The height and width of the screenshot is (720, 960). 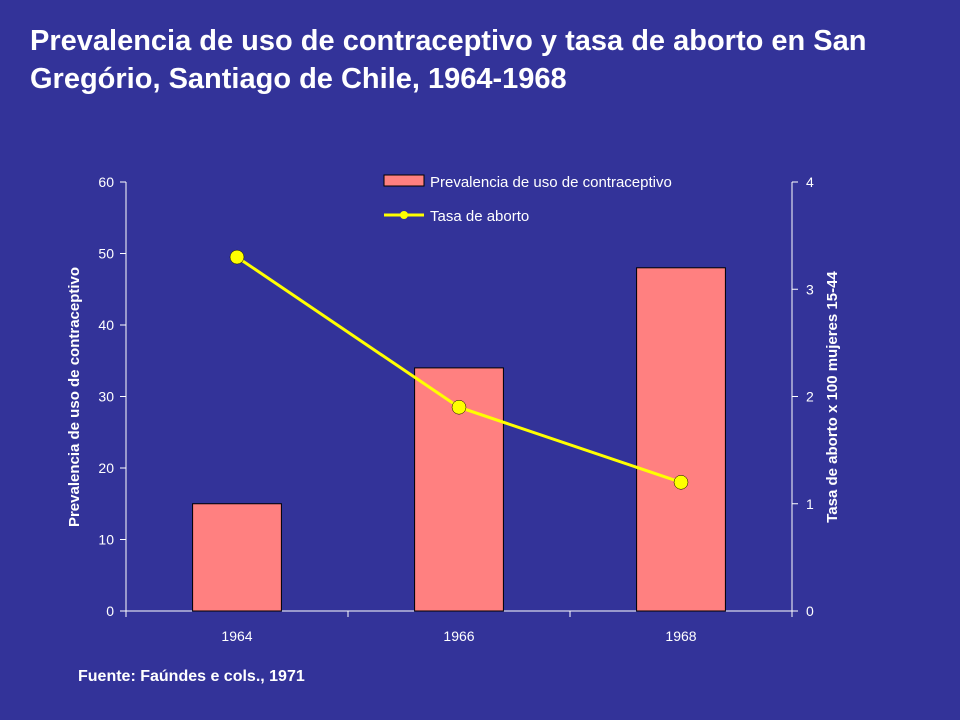 I want to click on right-tick-label: 1, so click(x=810, y=504).